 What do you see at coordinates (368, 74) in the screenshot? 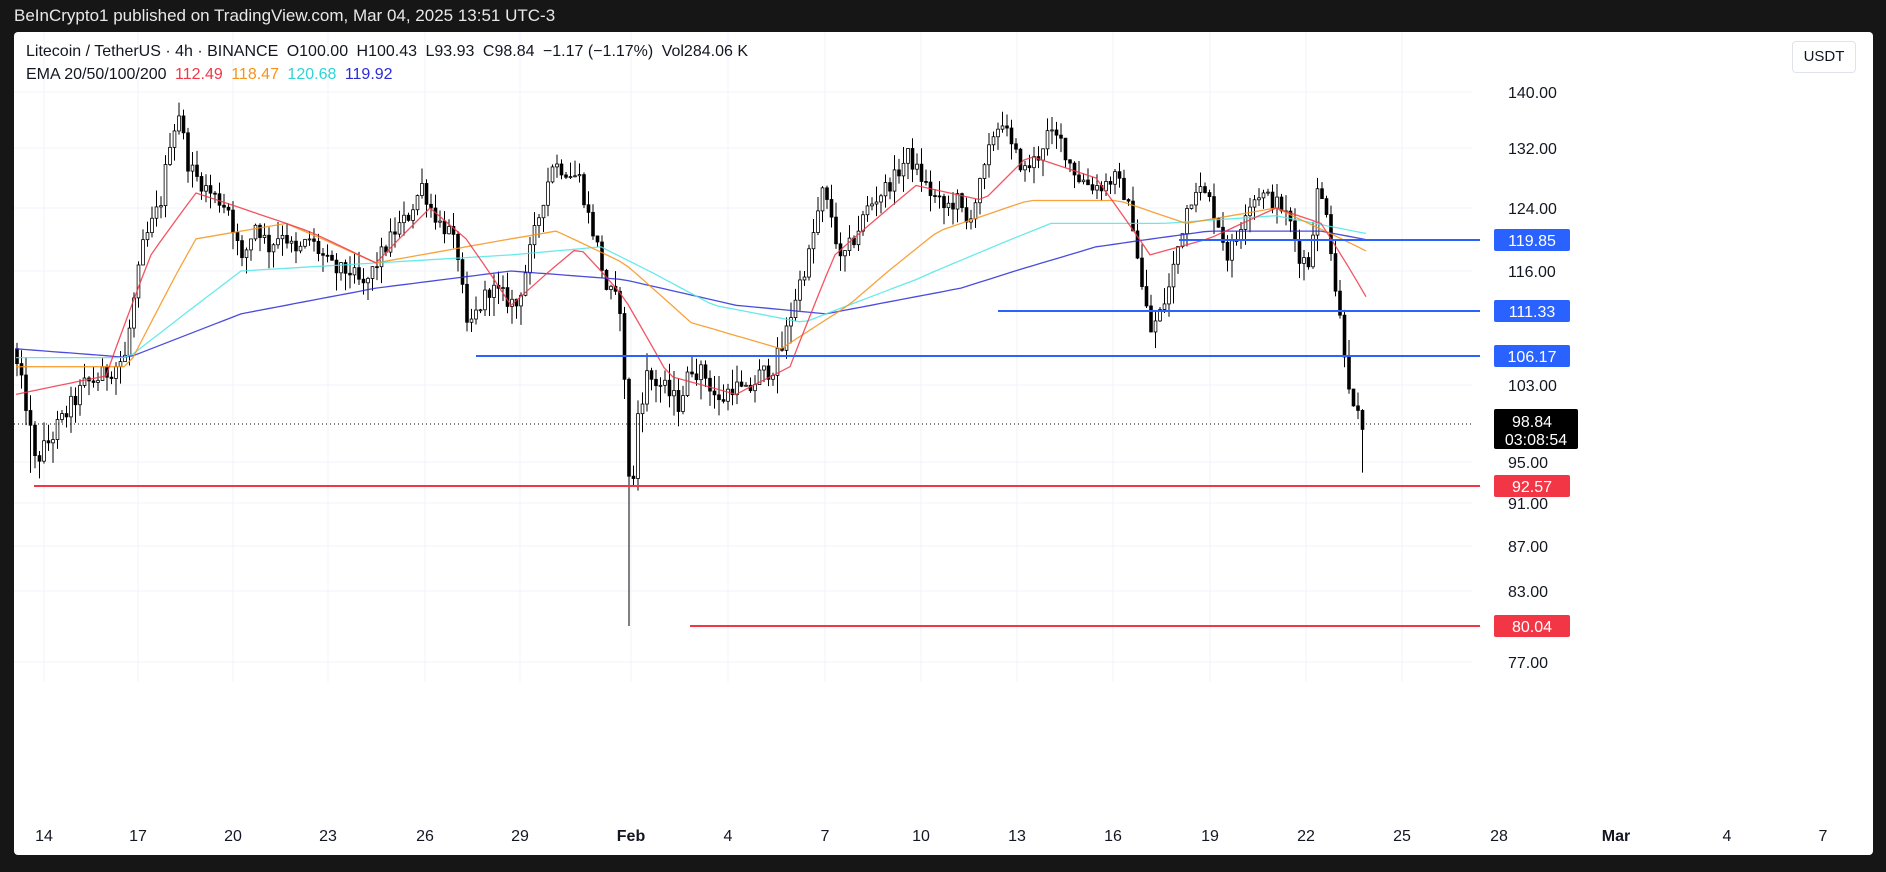
I see `ema200-value: 119.92` at bounding box center [368, 74].